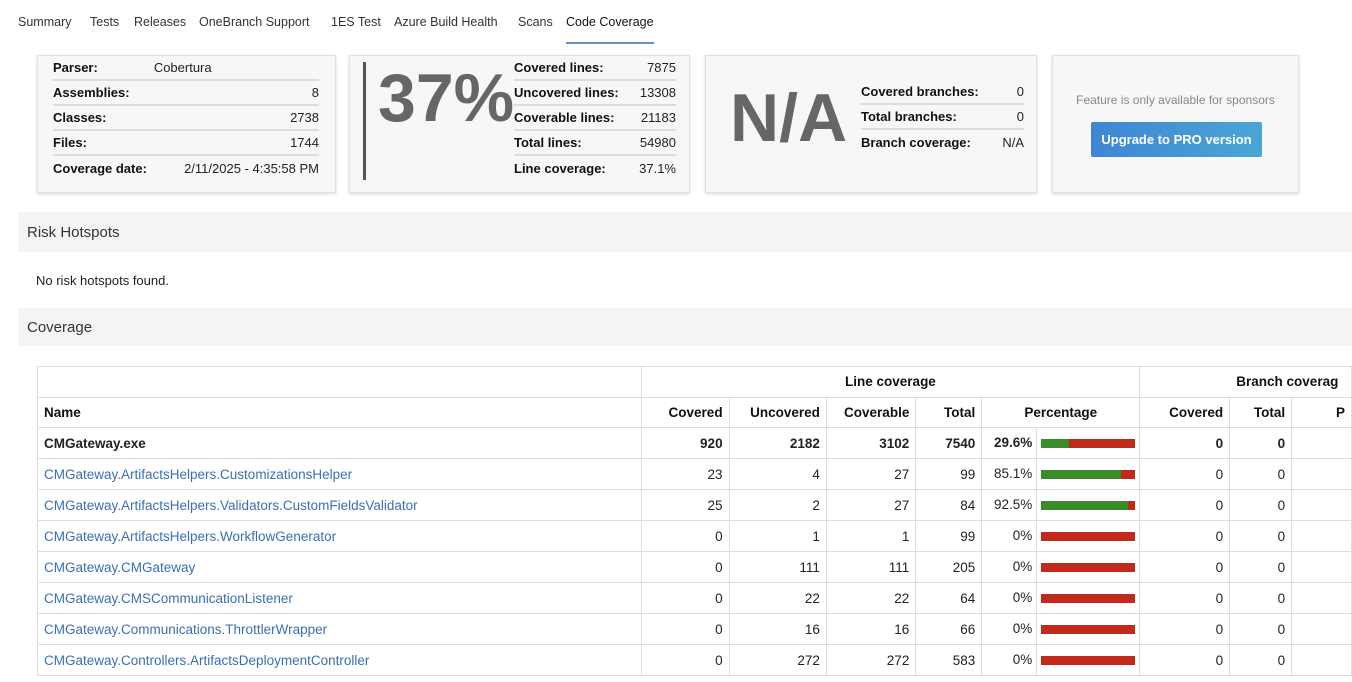 The image size is (1352, 682). I want to click on coverage-header: Coverage, so click(685, 327).